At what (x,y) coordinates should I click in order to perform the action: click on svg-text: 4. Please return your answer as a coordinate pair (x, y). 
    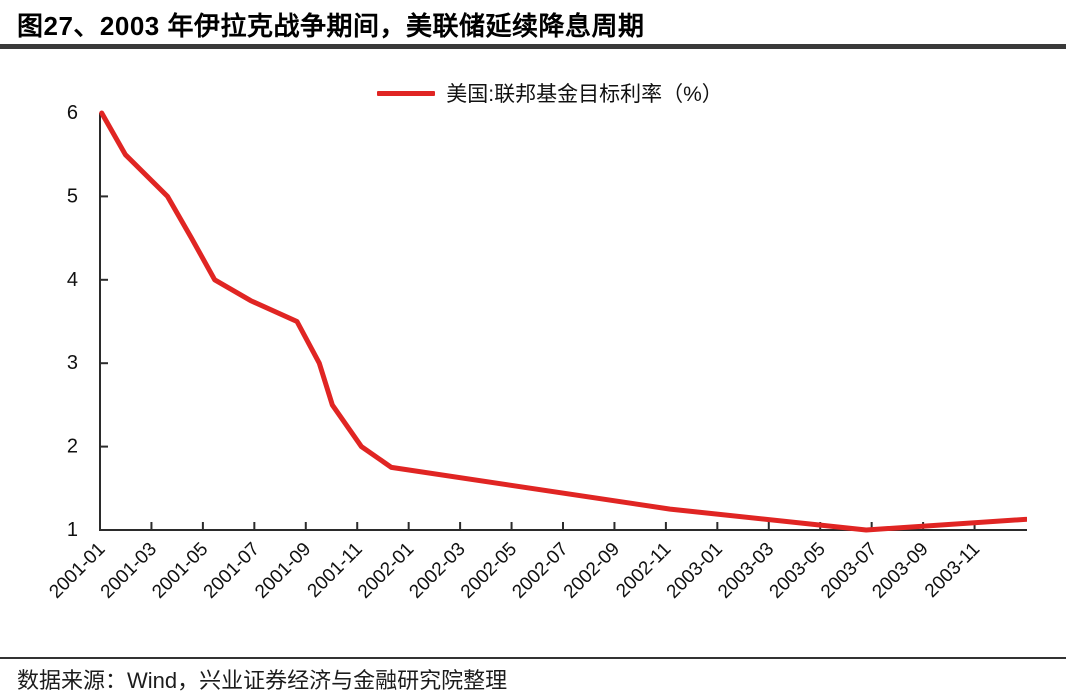
    Looking at the image, I should click on (72, 280).